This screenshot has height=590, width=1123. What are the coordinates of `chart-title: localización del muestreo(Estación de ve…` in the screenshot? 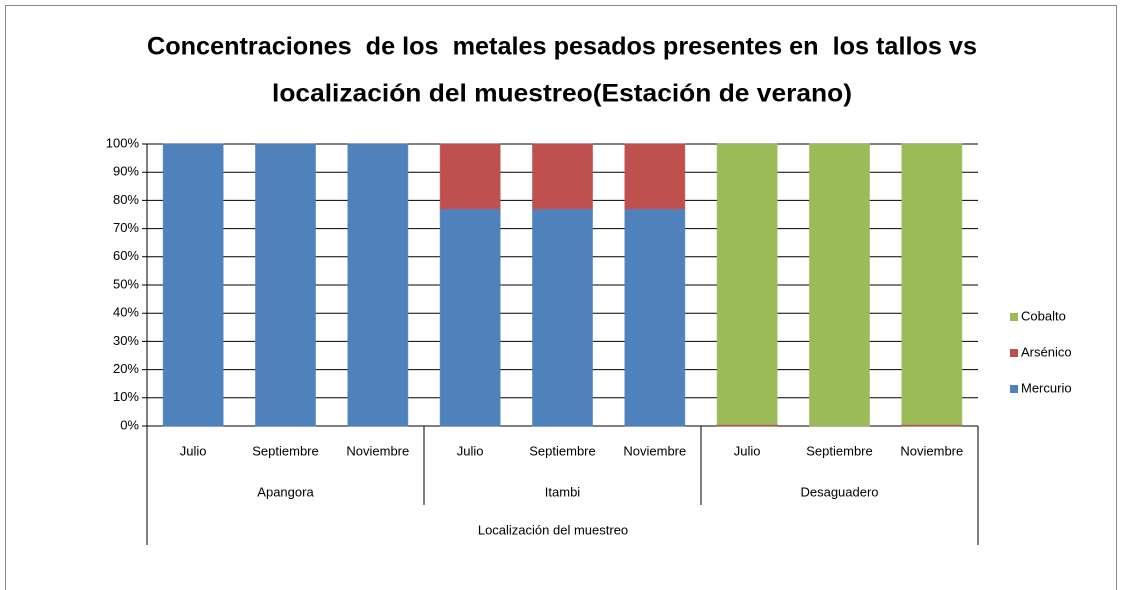 It's located at (562, 94).